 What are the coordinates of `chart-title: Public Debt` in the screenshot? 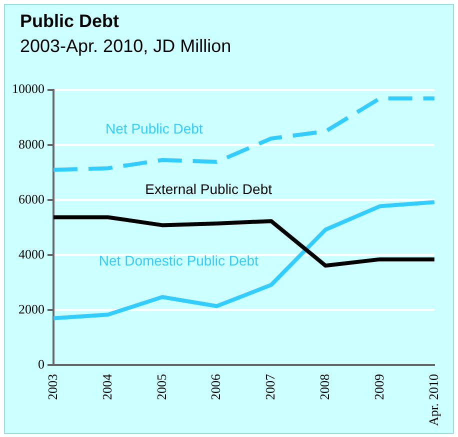 It's located at (70, 21).